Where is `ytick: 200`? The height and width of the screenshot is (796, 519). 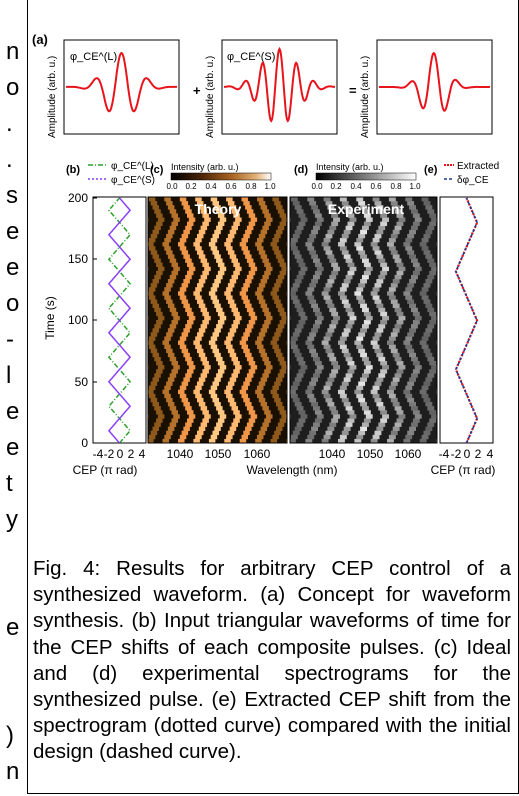 ytick: 200 is located at coordinates (78, 198).